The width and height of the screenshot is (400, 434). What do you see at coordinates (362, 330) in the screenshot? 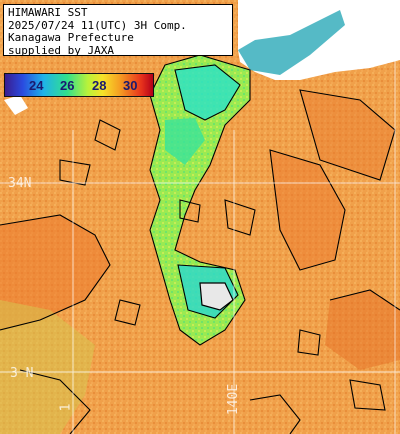
I see `warm-region-bottom-right` at bounding box center [362, 330].